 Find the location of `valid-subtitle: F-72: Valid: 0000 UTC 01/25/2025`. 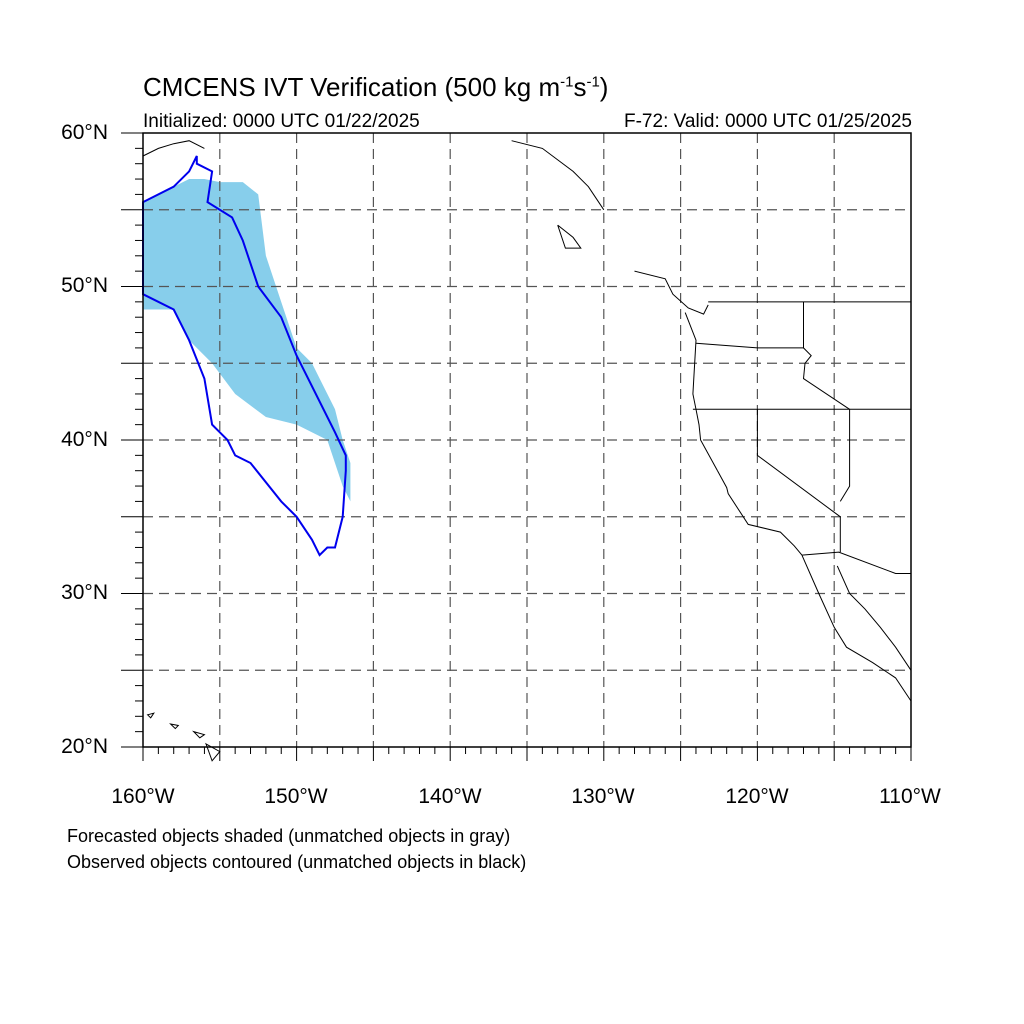

valid-subtitle: F-72: Valid: 0000 UTC 01/25/2025 is located at coordinates (768, 121).